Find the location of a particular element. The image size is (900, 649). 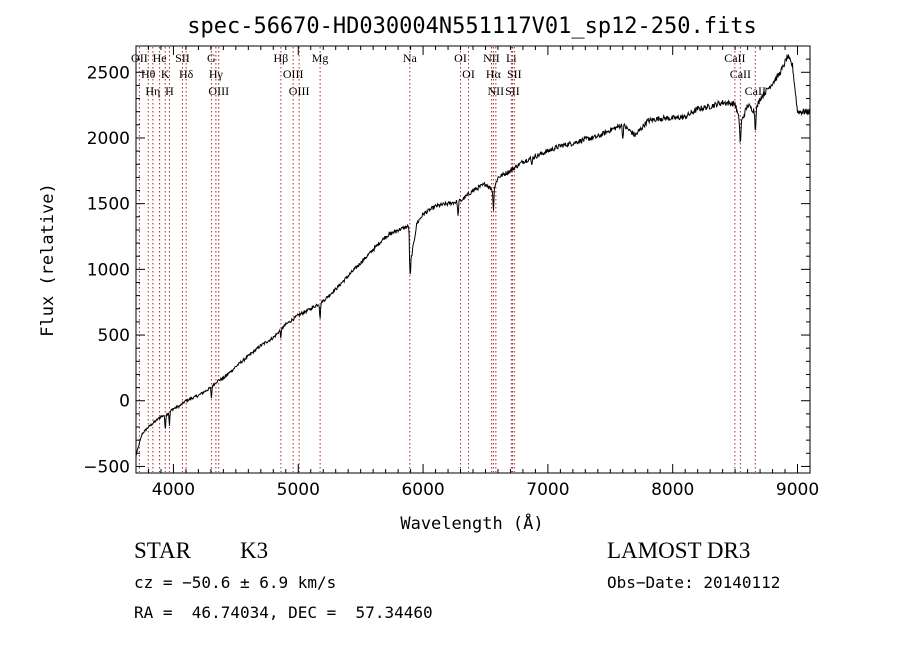

line-marker-label: Hβ is located at coordinates (281, 58).